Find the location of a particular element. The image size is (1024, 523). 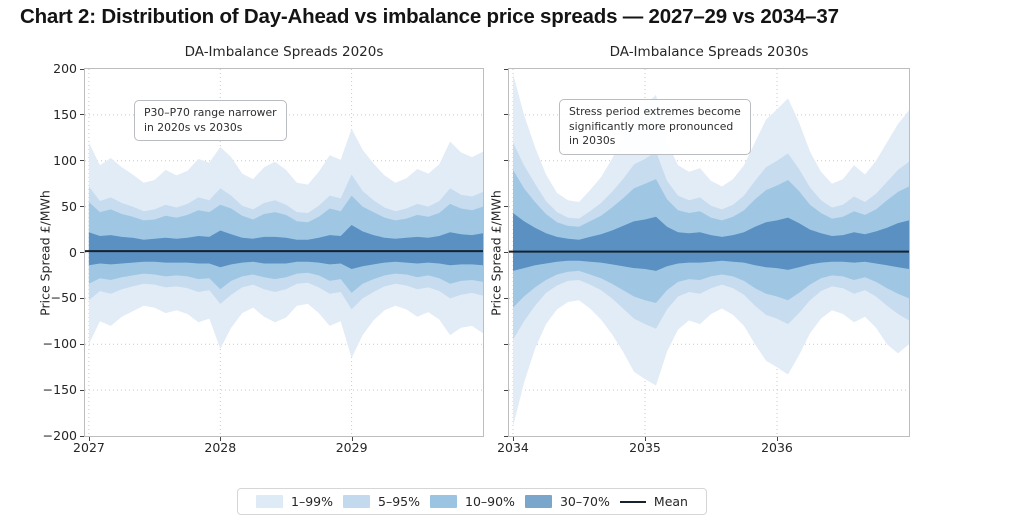

y-tick-label: 100 is located at coordinates (65, 160).